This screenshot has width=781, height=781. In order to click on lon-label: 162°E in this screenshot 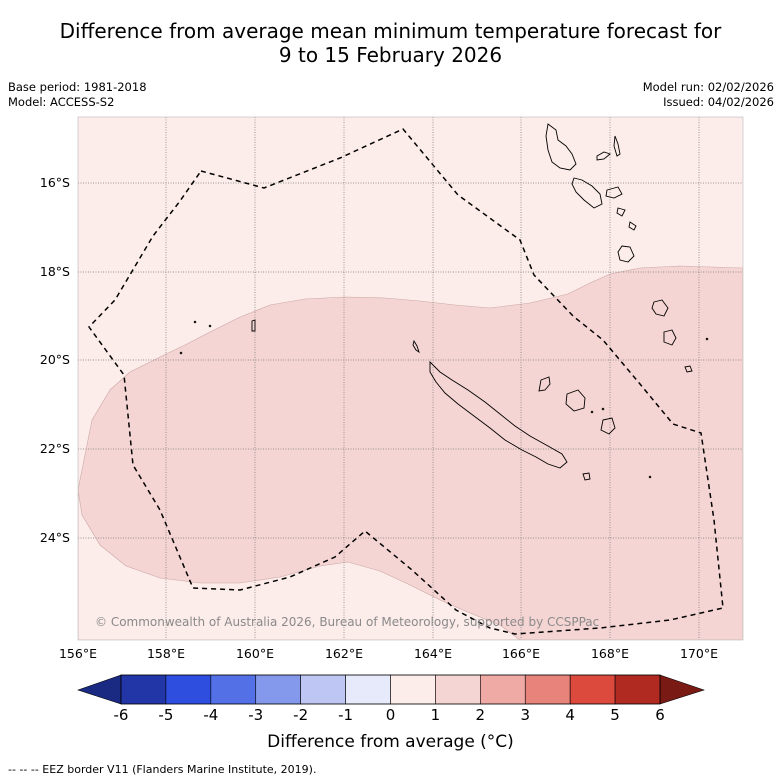, I will do `click(343, 653)`.